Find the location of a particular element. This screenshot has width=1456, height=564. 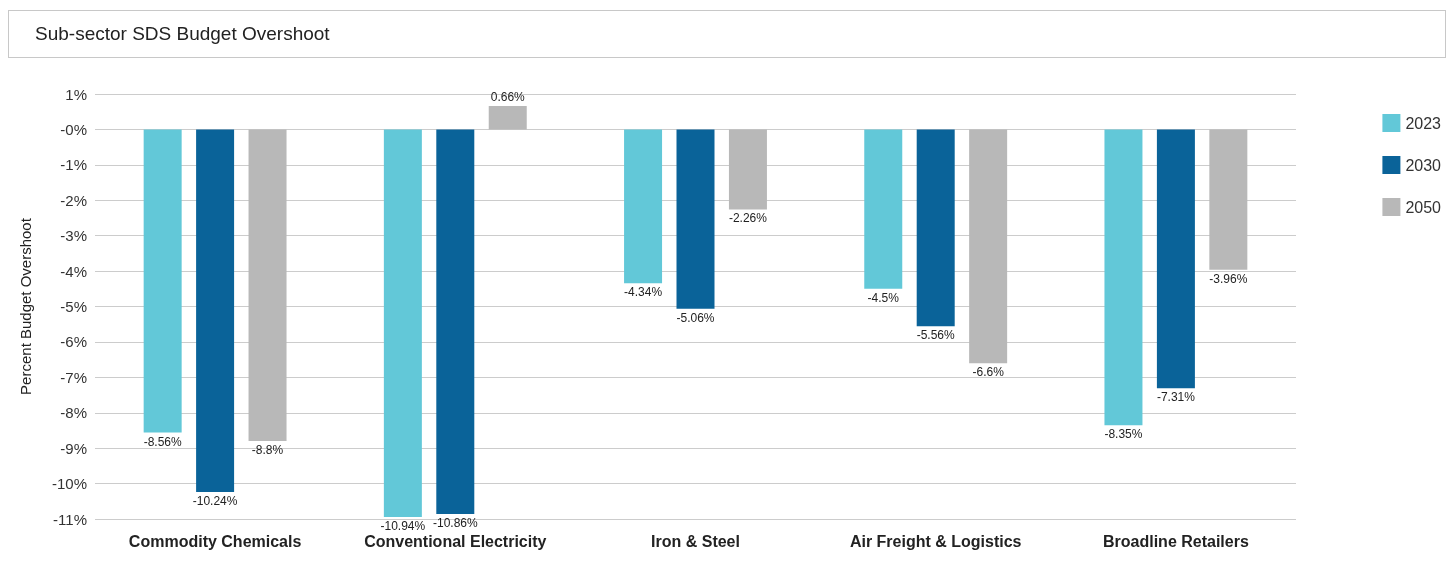

y-tick-label: -3% is located at coordinates (73, 236).